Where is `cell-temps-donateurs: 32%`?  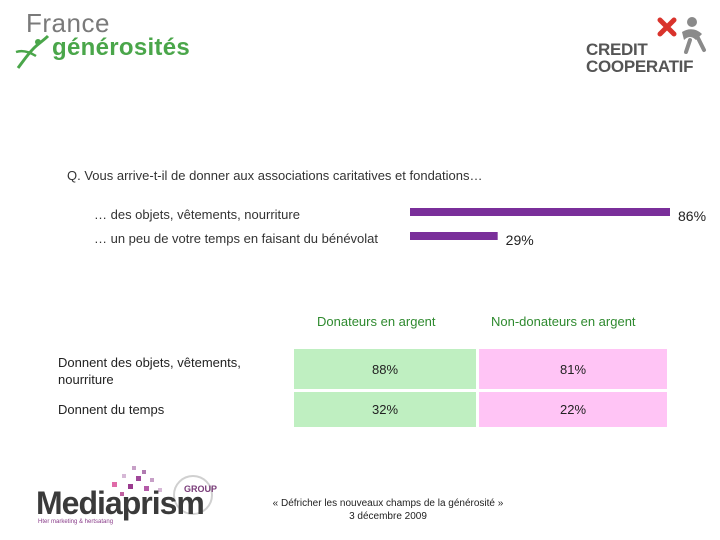
cell-temps-donateurs: 32% is located at coordinates (385, 409).